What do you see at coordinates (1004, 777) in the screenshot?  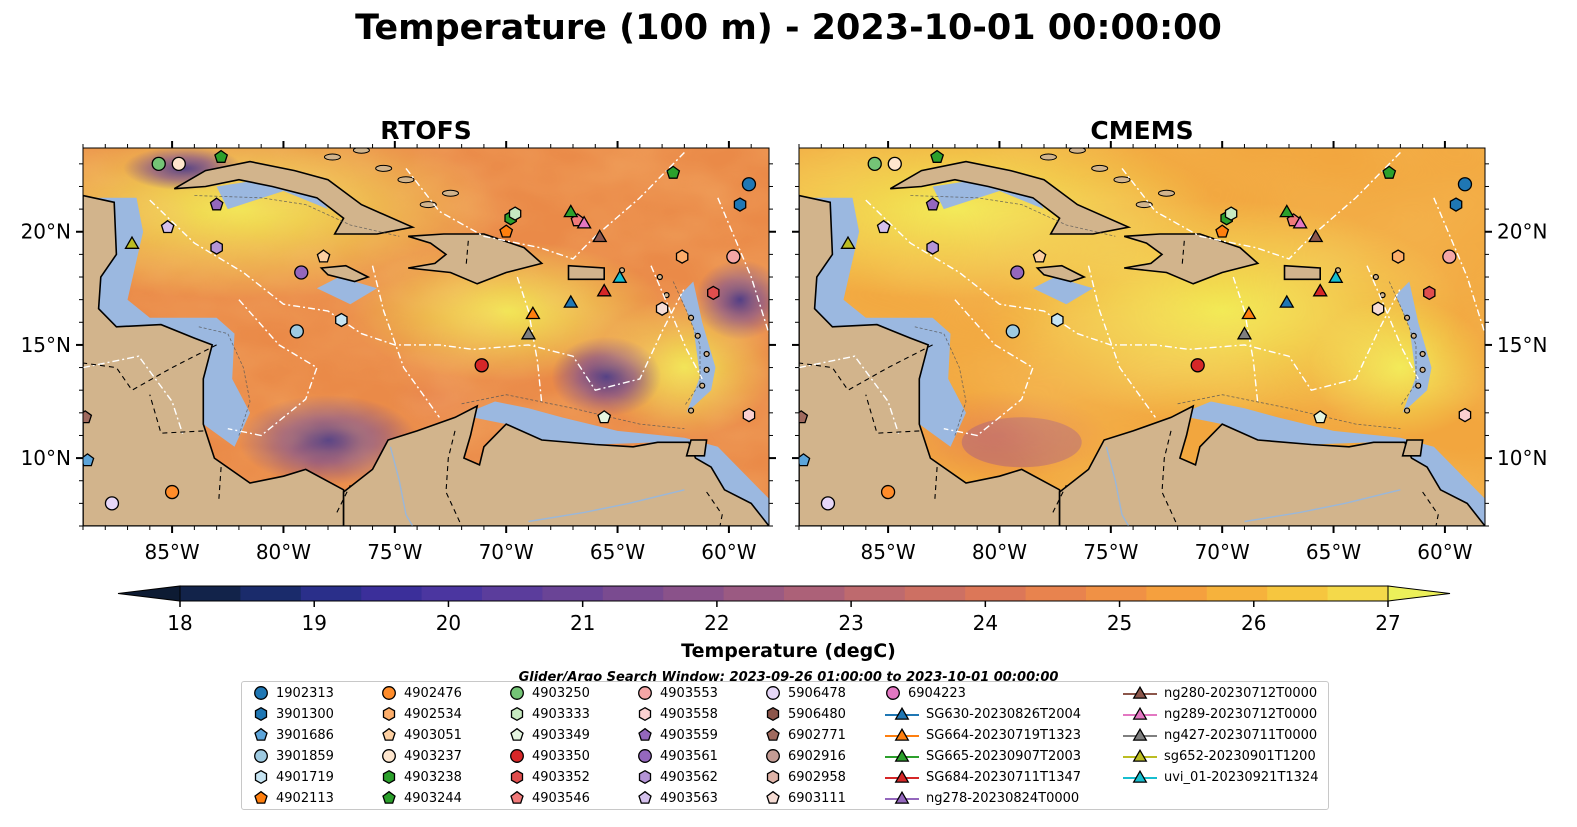 I see `legend-label: SG684-20230711T1347` at bounding box center [1004, 777].